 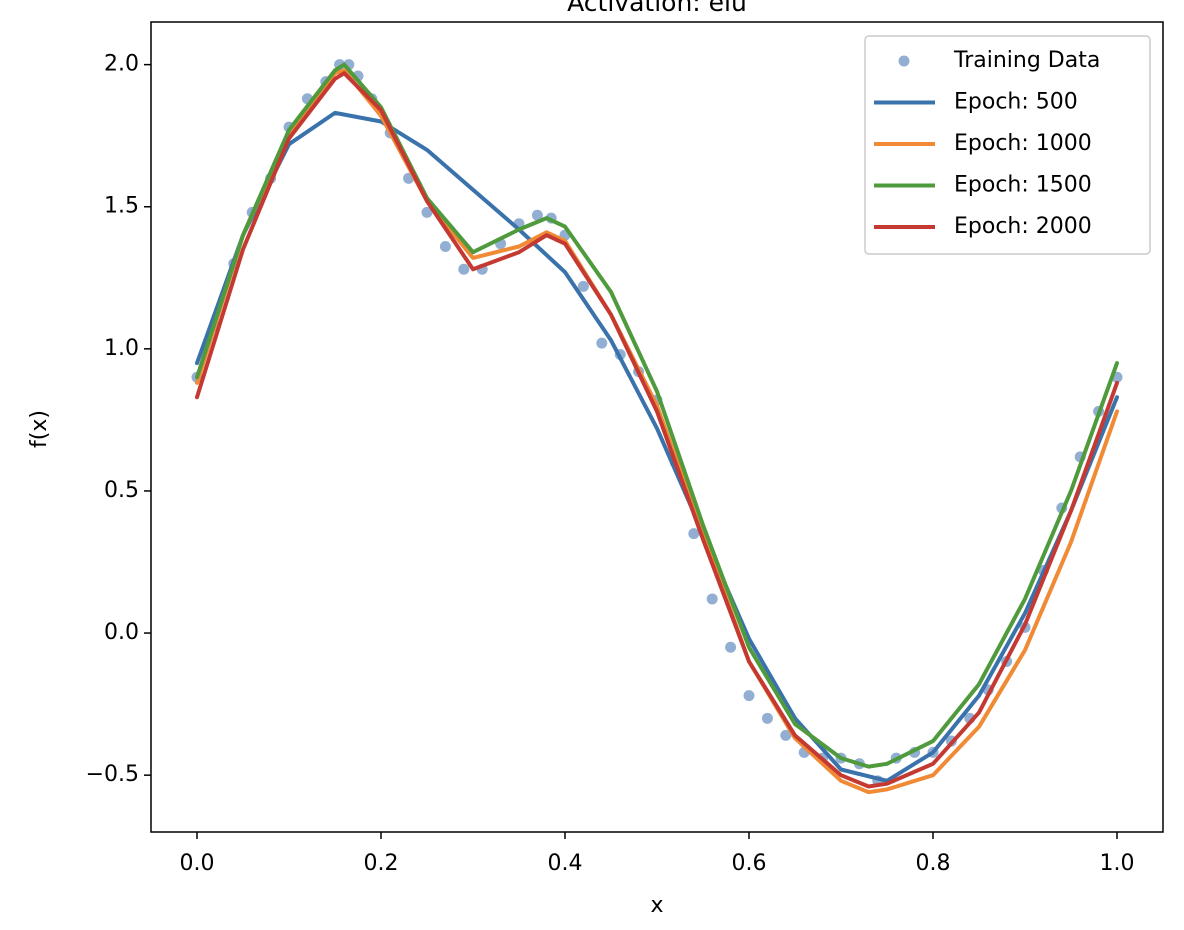 What do you see at coordinates (565, 863) in the screenshot?
I see `x-tick-label: 0.4` at bounding box center [565, 863].